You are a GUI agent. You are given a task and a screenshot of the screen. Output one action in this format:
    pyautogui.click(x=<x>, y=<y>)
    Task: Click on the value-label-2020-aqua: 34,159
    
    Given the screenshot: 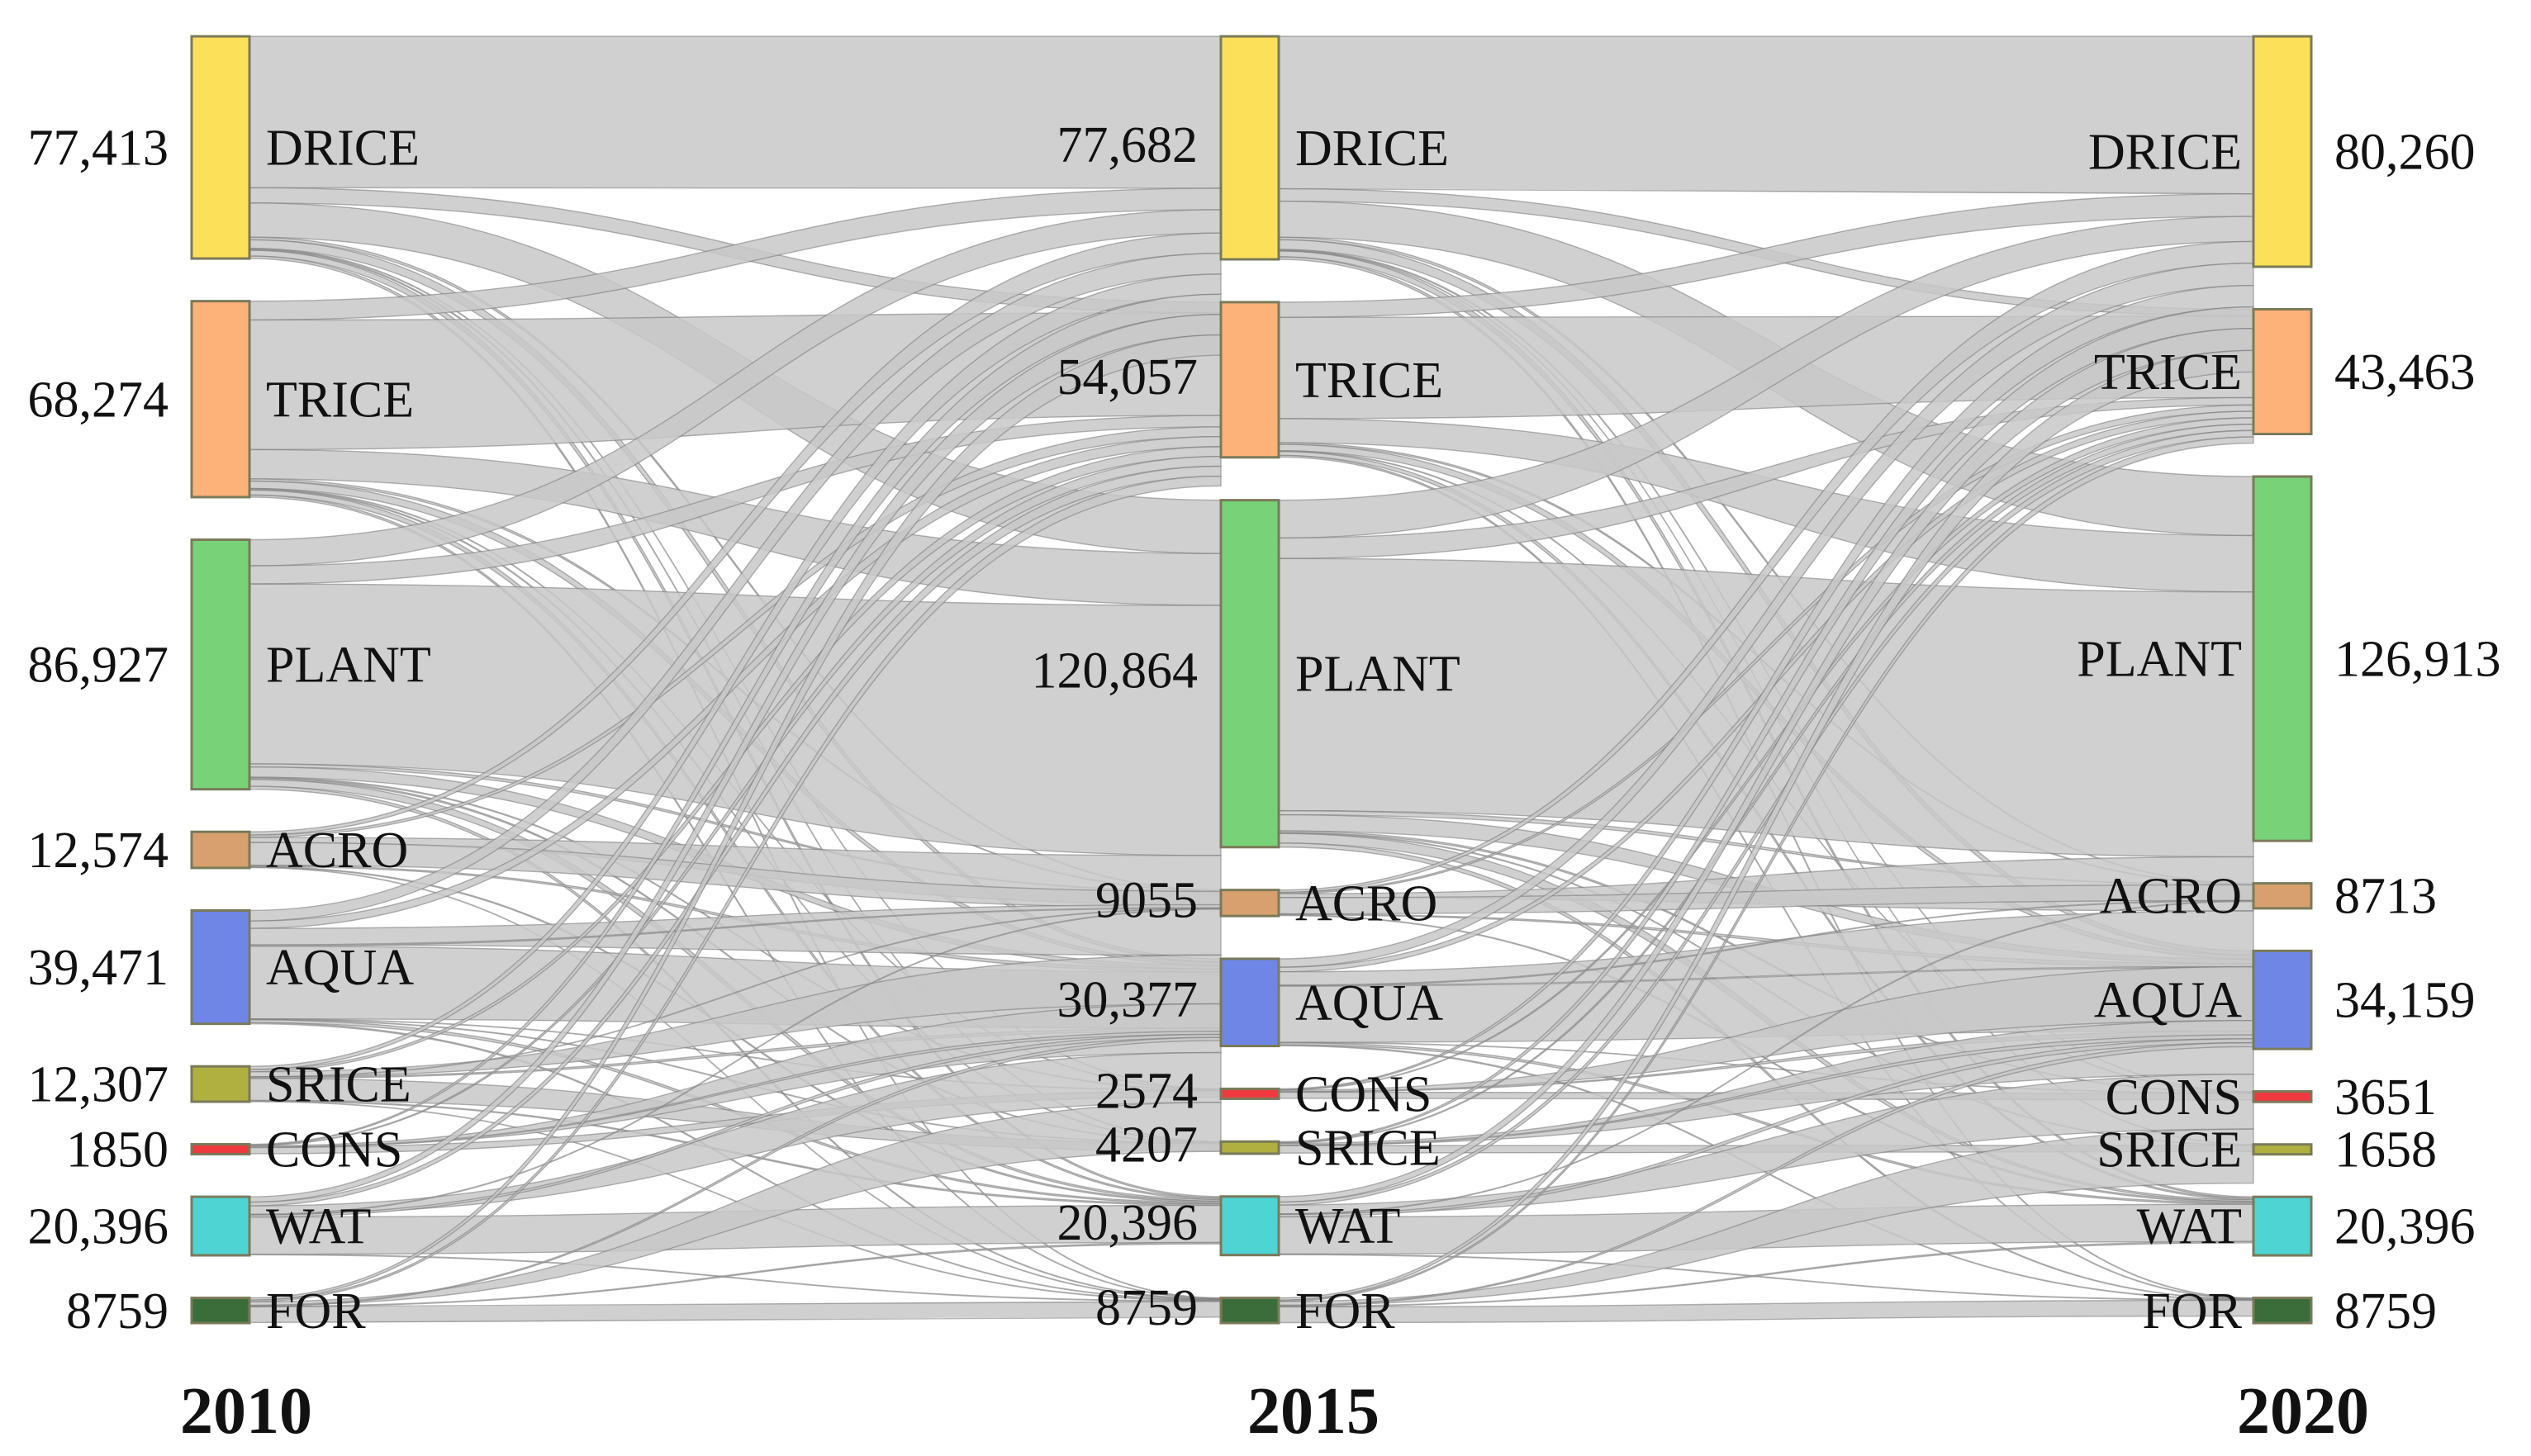 What is the action you would take?
    pyautogui.click(x=2405, y=1001)
    